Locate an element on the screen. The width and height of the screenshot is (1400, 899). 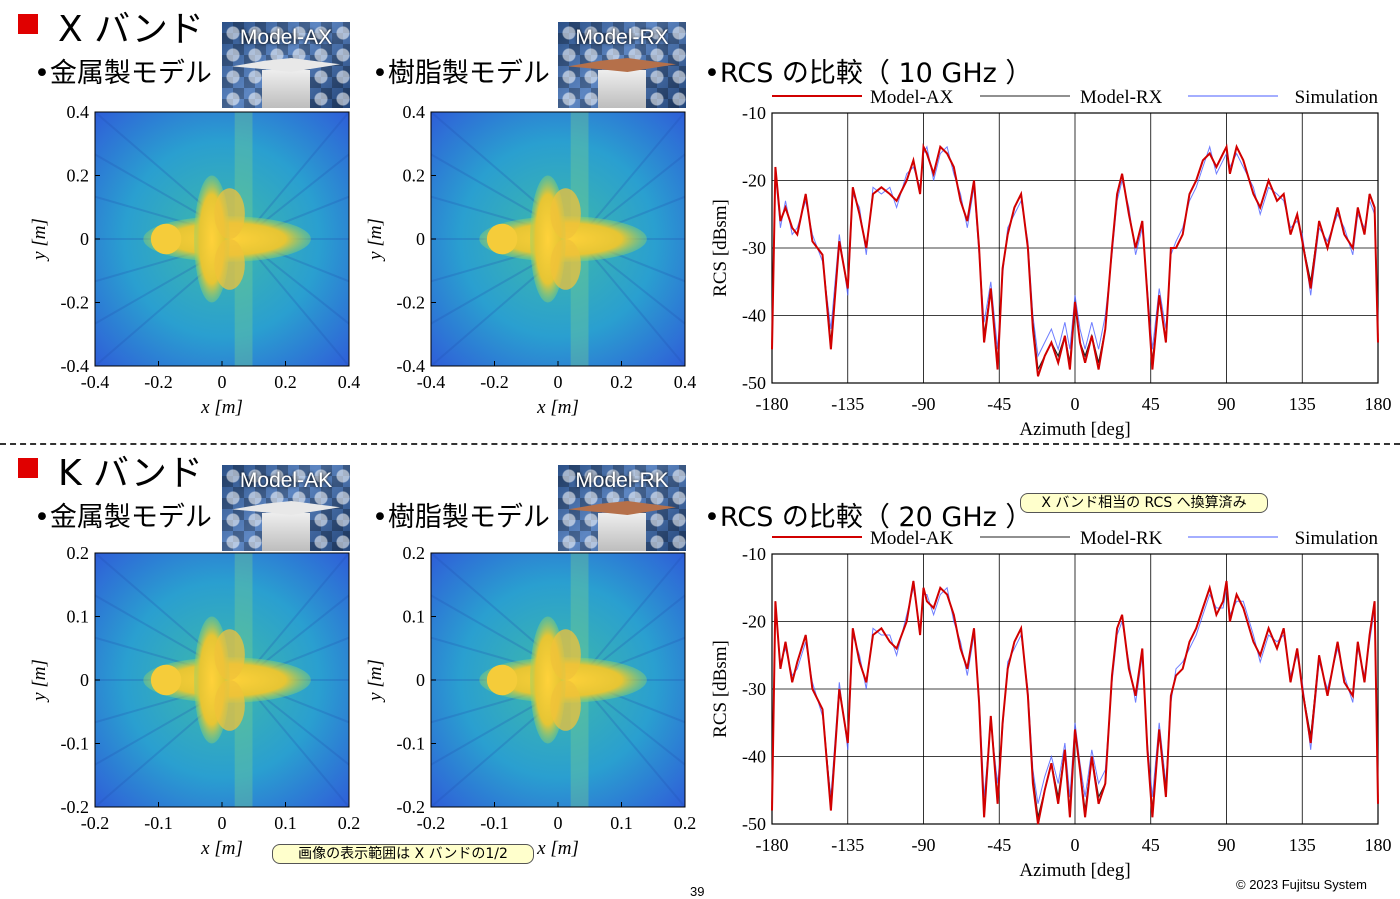
legend-label: Model-RK is located at coordinates (1121, 538).